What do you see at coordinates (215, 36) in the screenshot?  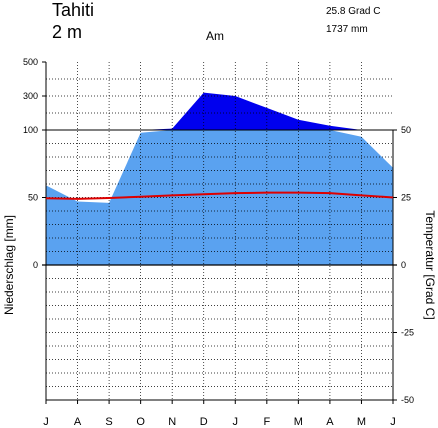 I see `climate-class: Am` at bounding box center [215, 36].